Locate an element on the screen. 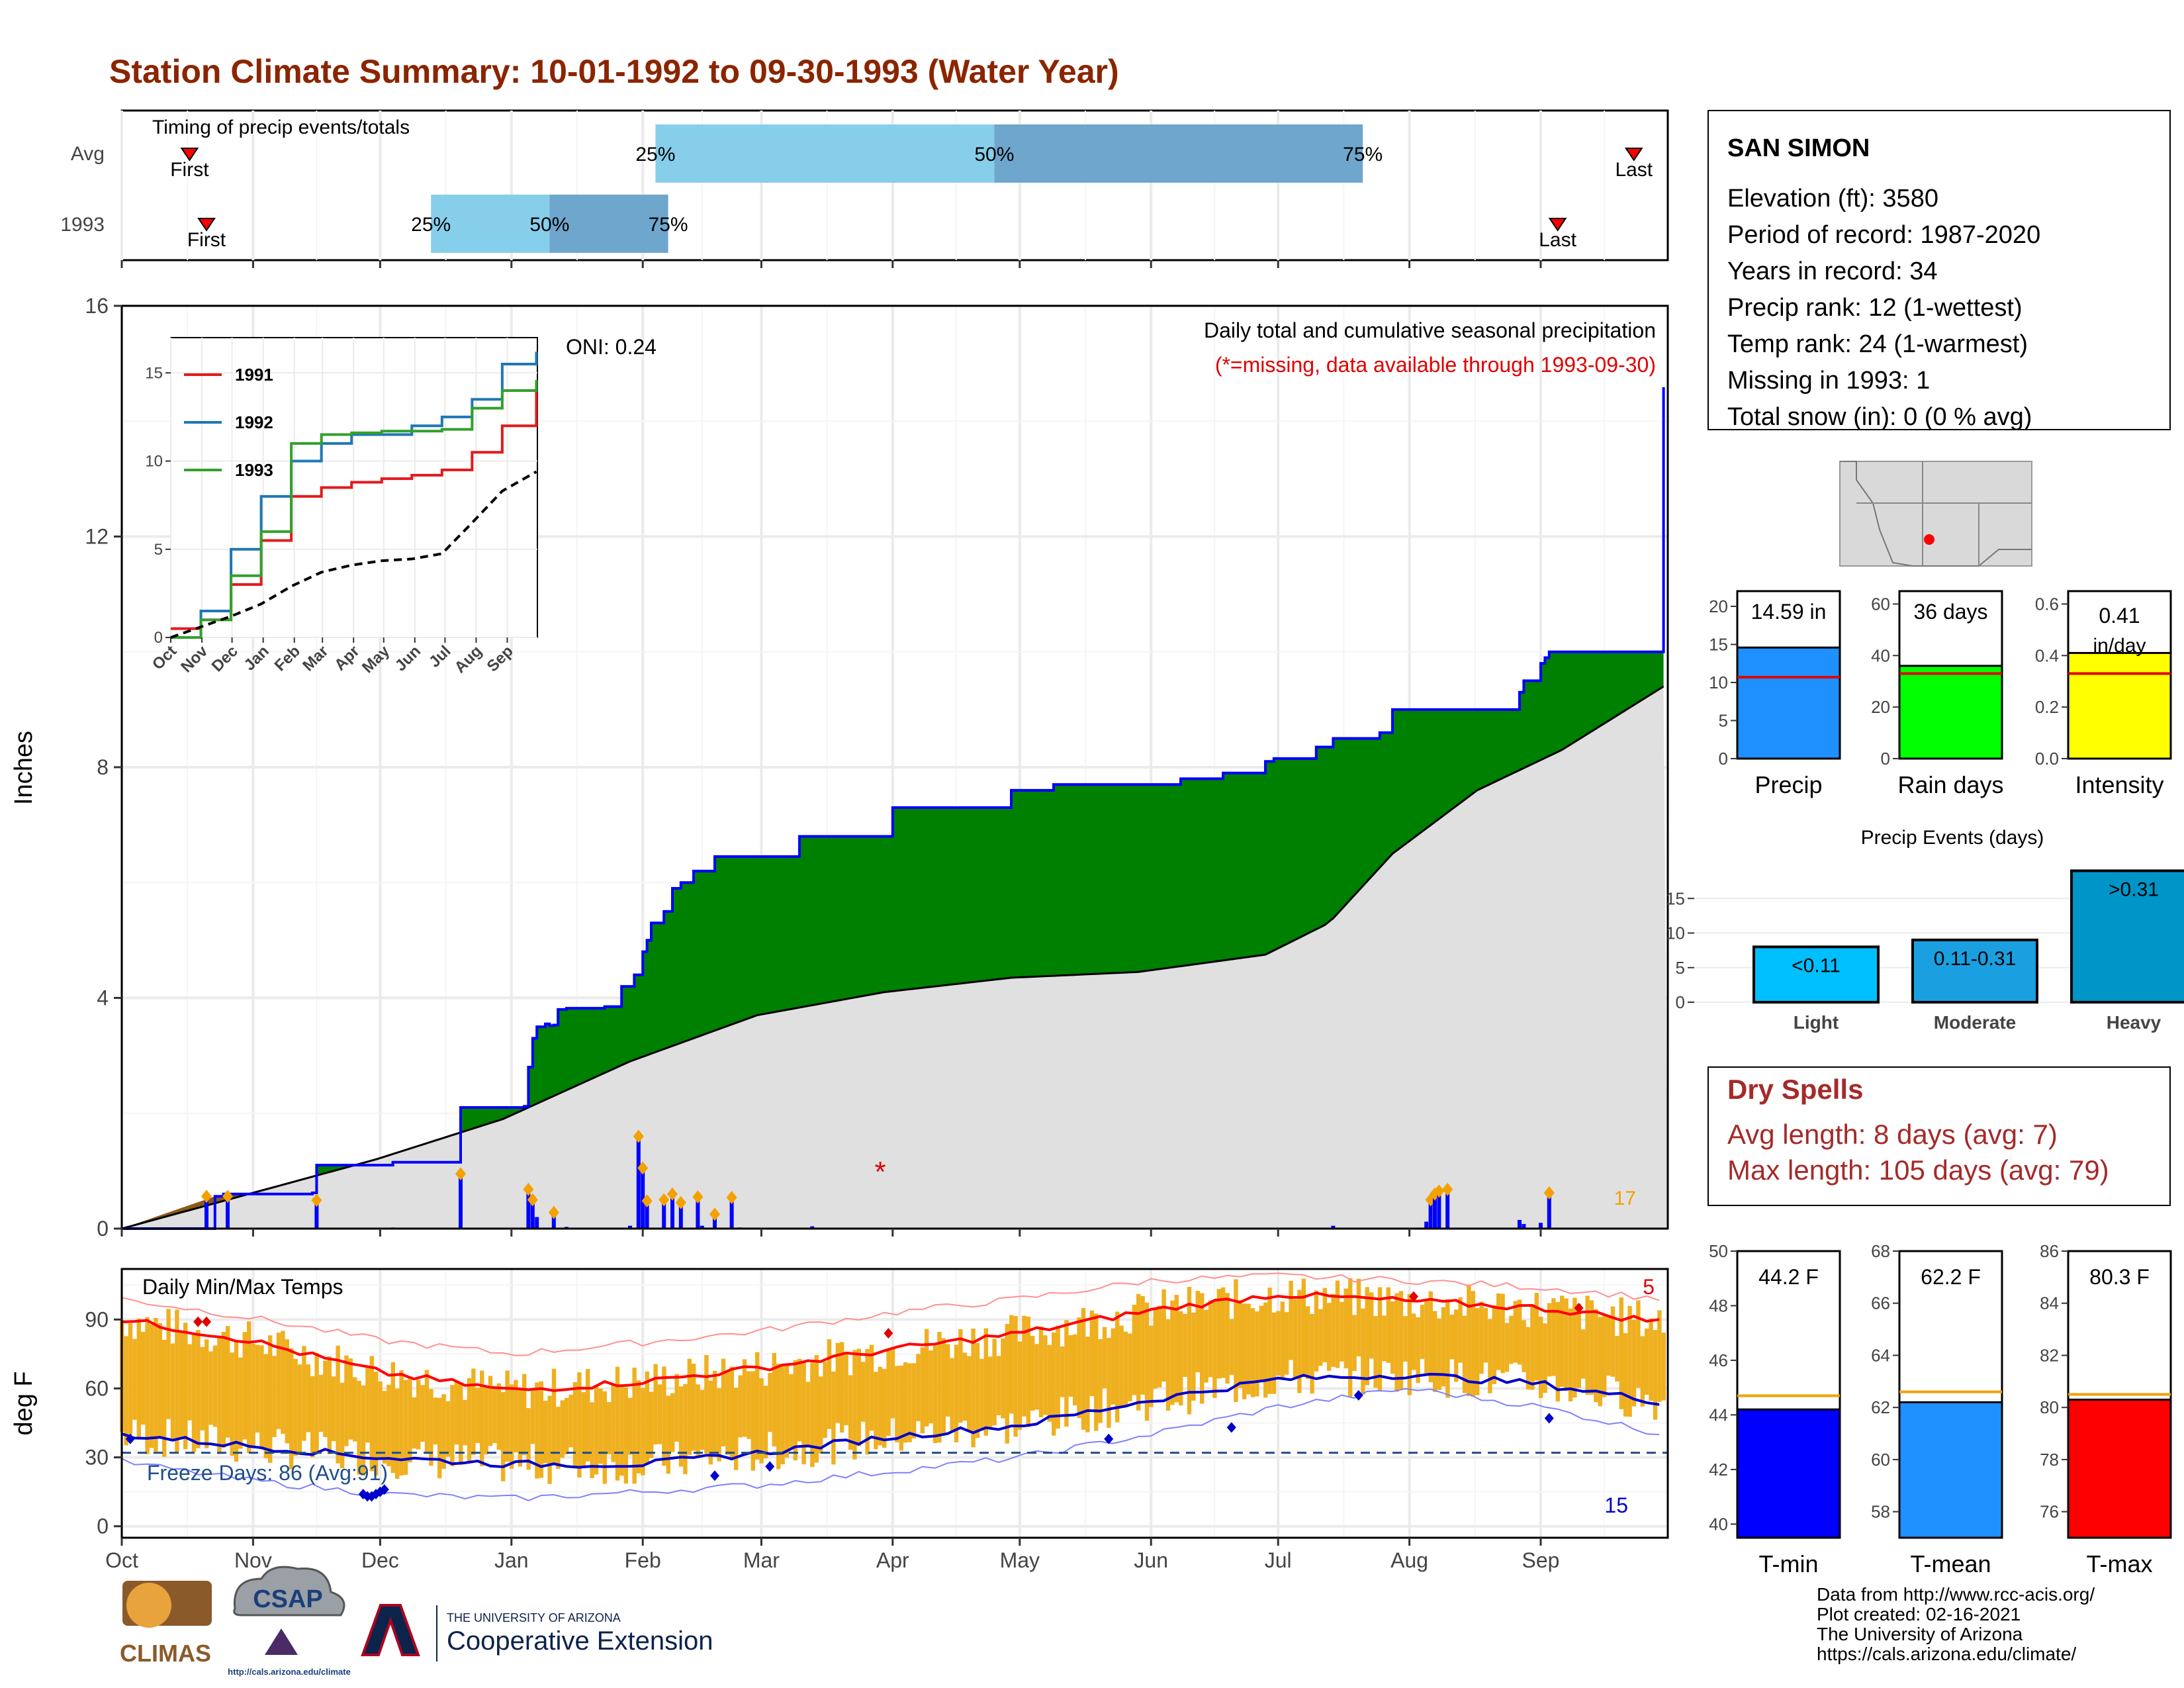 The width and height of the screenshot is (2184, 1688). events-bar is located at coordinates (1816, 974).